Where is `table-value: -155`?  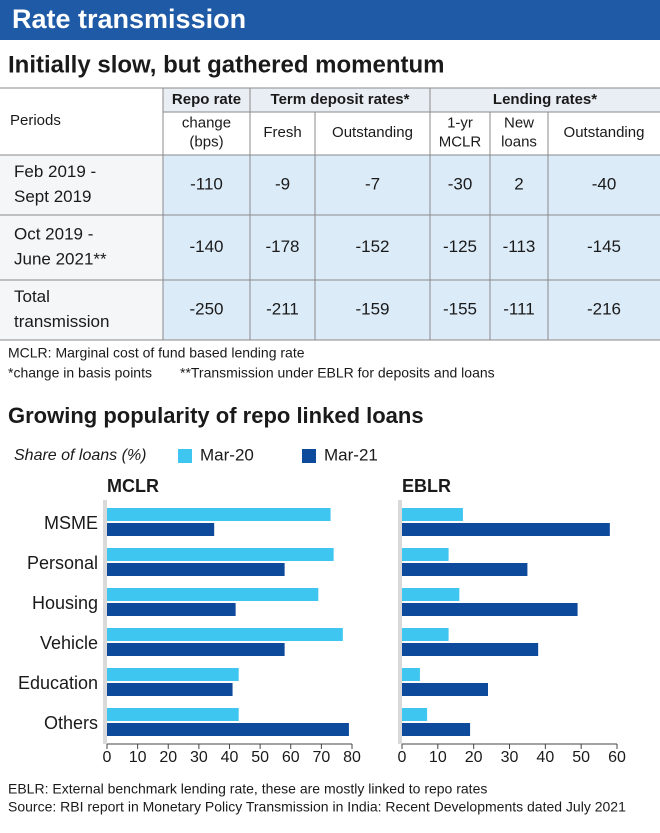
table-value: -155 is located at coordinates (460, 308).